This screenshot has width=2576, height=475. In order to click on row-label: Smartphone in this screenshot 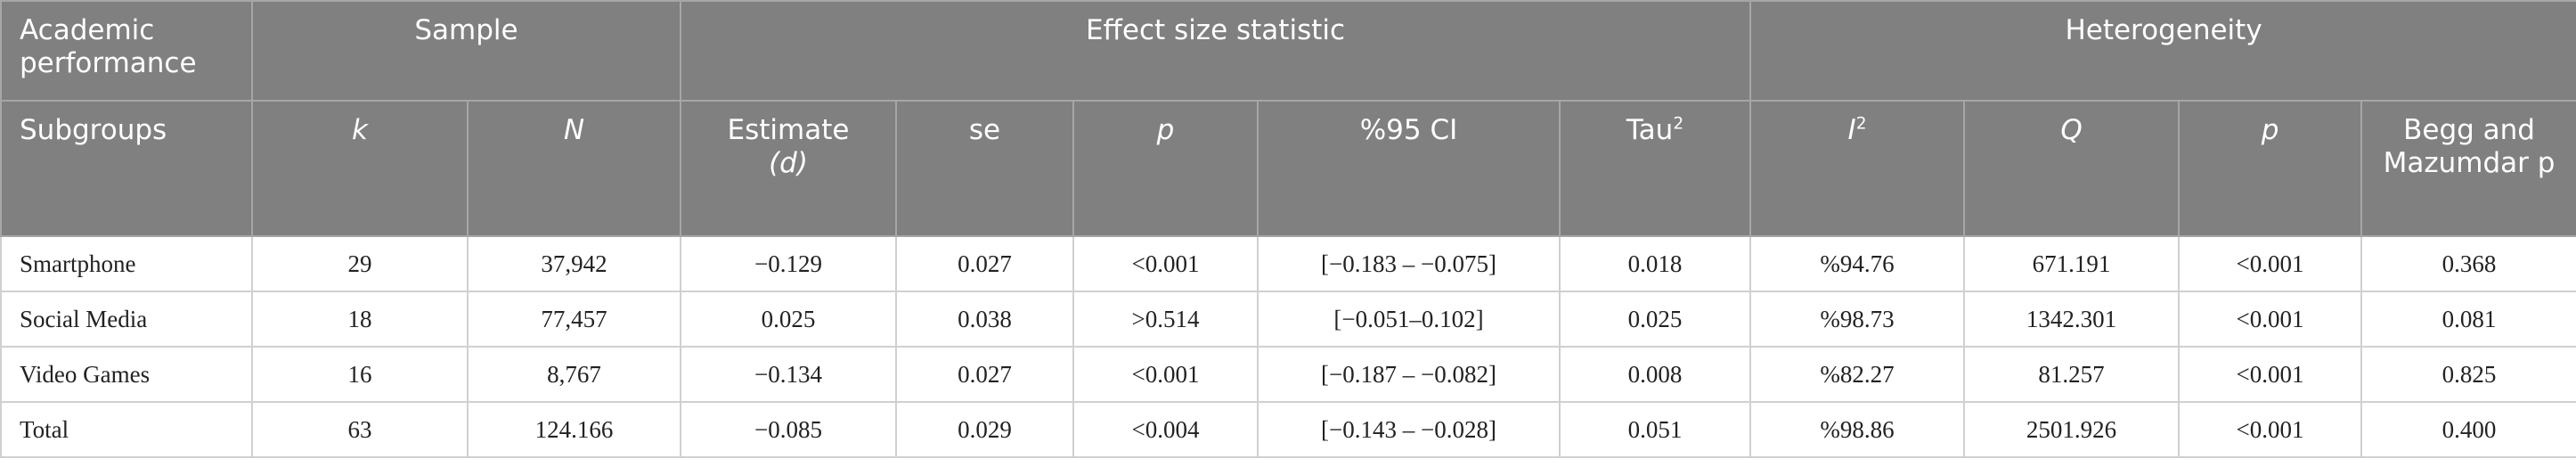, I will do `click(126, 263)`.